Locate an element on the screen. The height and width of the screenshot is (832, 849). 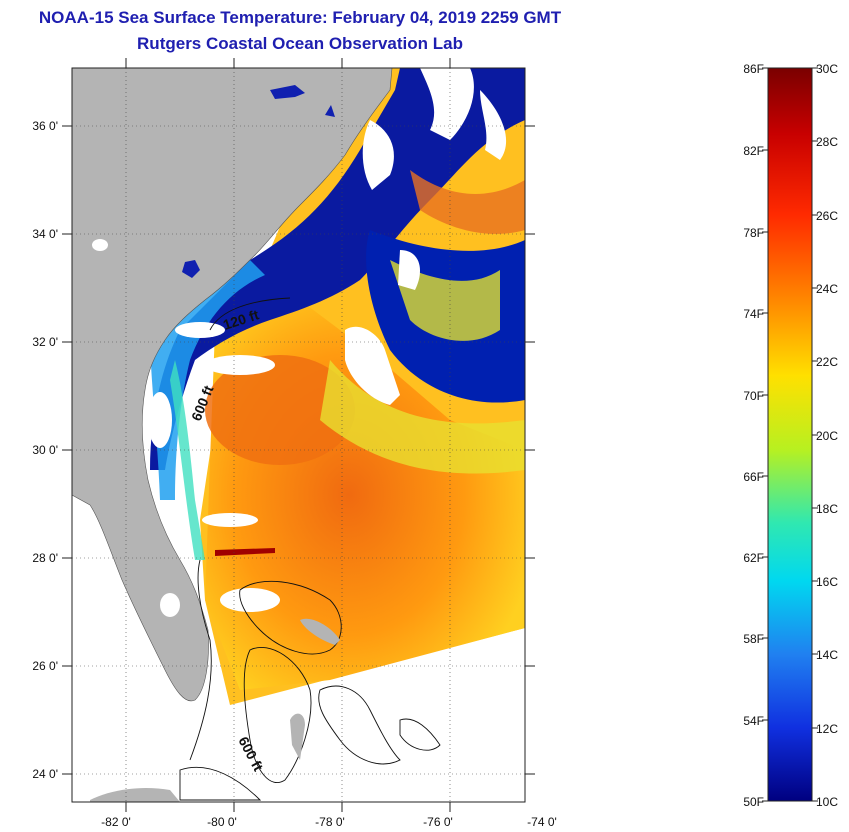
lat-label-24: 24 0' is located at coordinates (45, 774).